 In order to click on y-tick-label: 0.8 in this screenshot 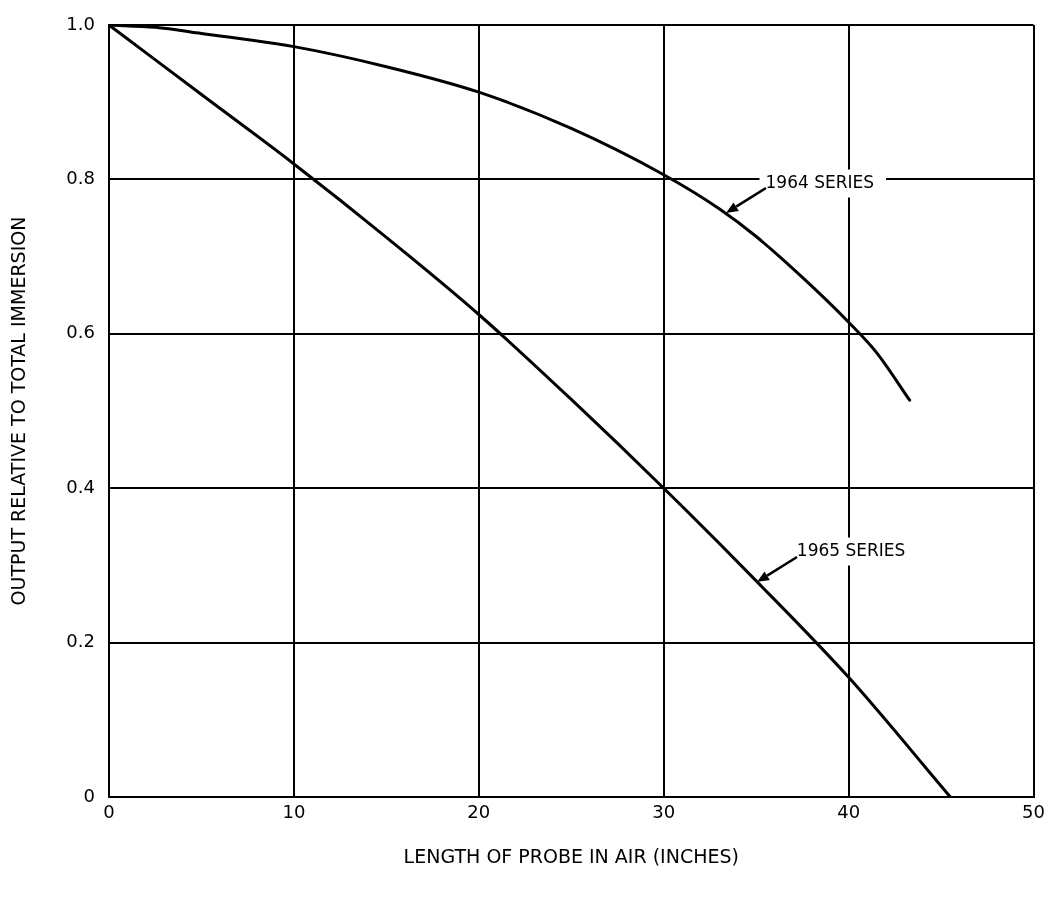, I will do `click(80, 178)`.